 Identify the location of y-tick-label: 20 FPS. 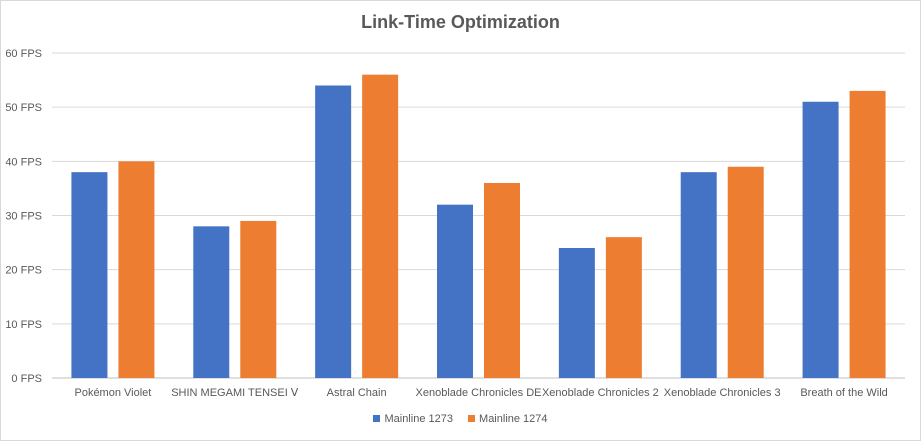
(23, 271).